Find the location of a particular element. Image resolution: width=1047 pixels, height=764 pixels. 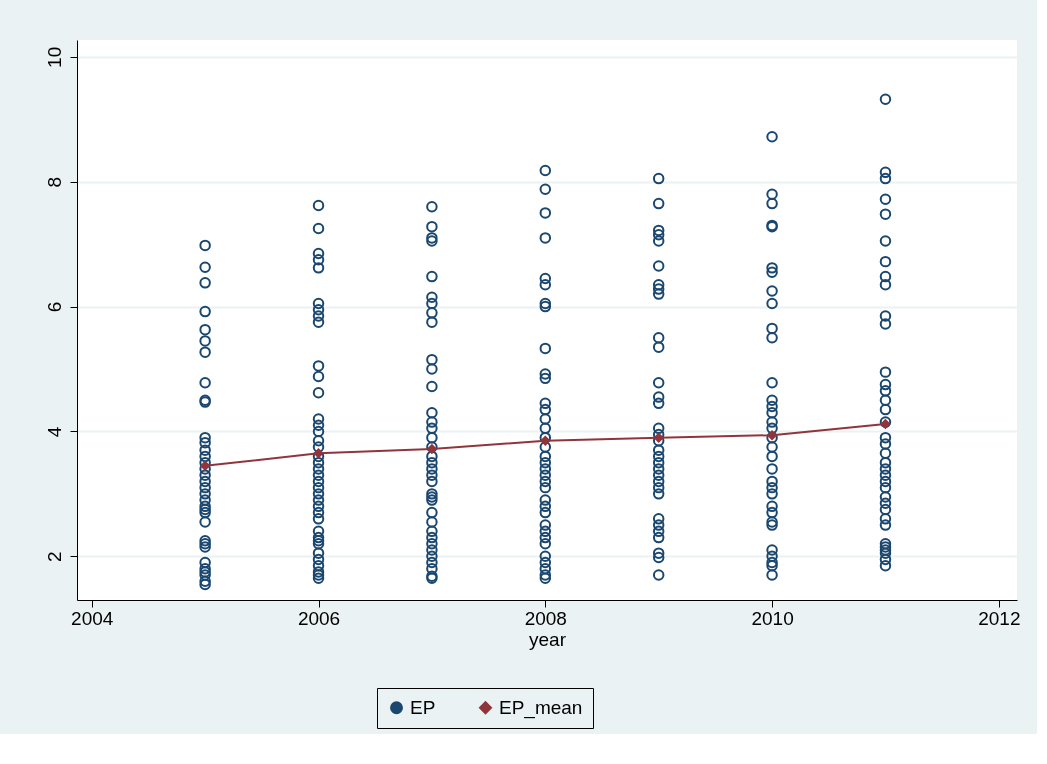

y-tick-label: 10 is located at coordinates (54, 57).